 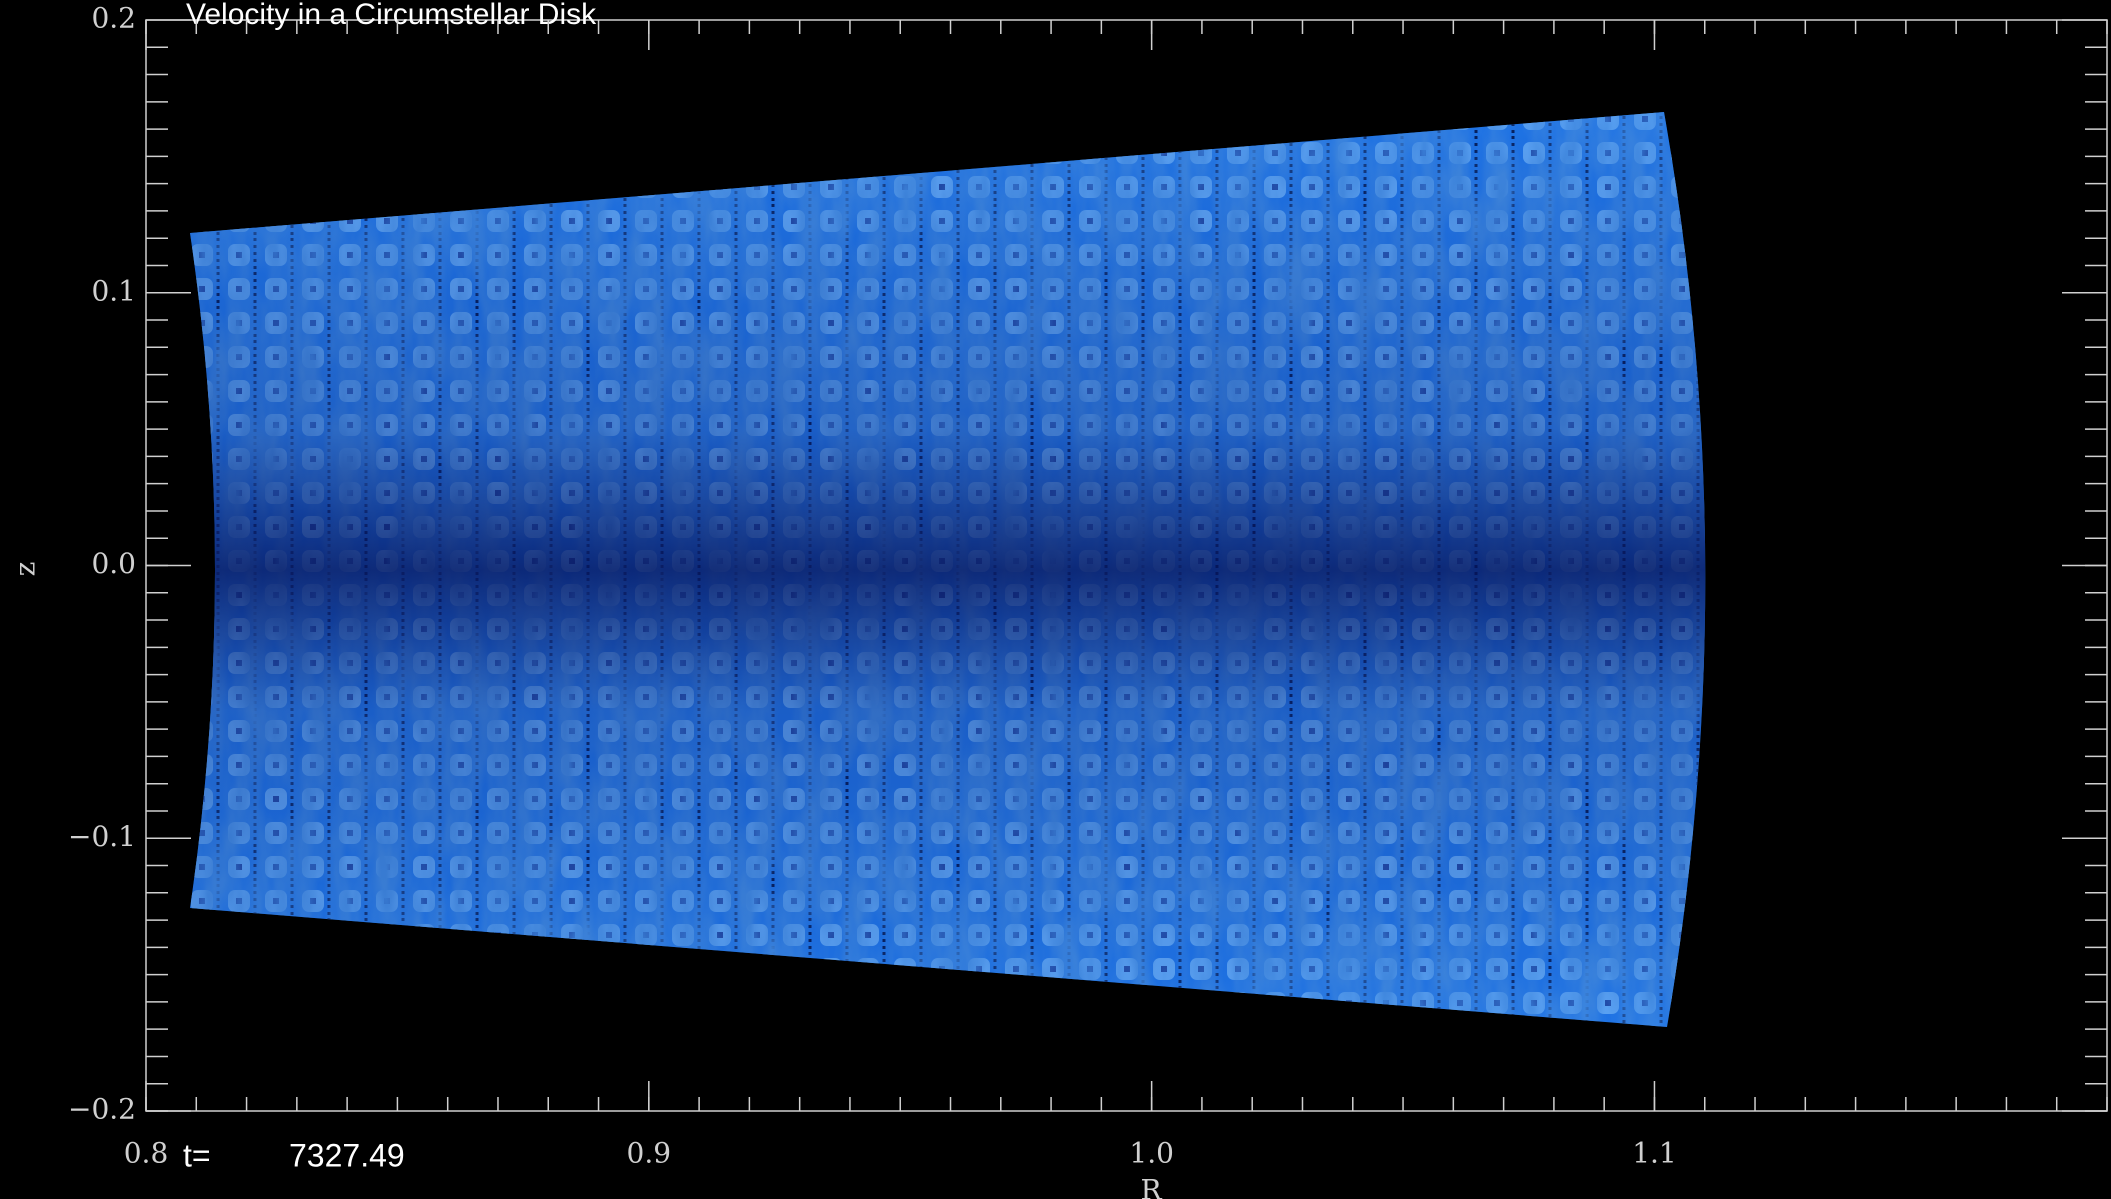 I want to click on time-value: 7327.49, so click(x=347, y=1155).